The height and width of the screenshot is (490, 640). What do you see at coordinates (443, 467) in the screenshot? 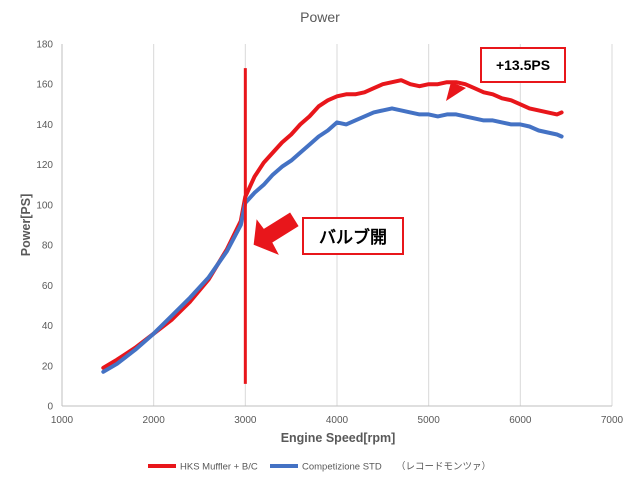
I see `legend-note: （レコードモンツァ）` at bounding box center [443, 467].